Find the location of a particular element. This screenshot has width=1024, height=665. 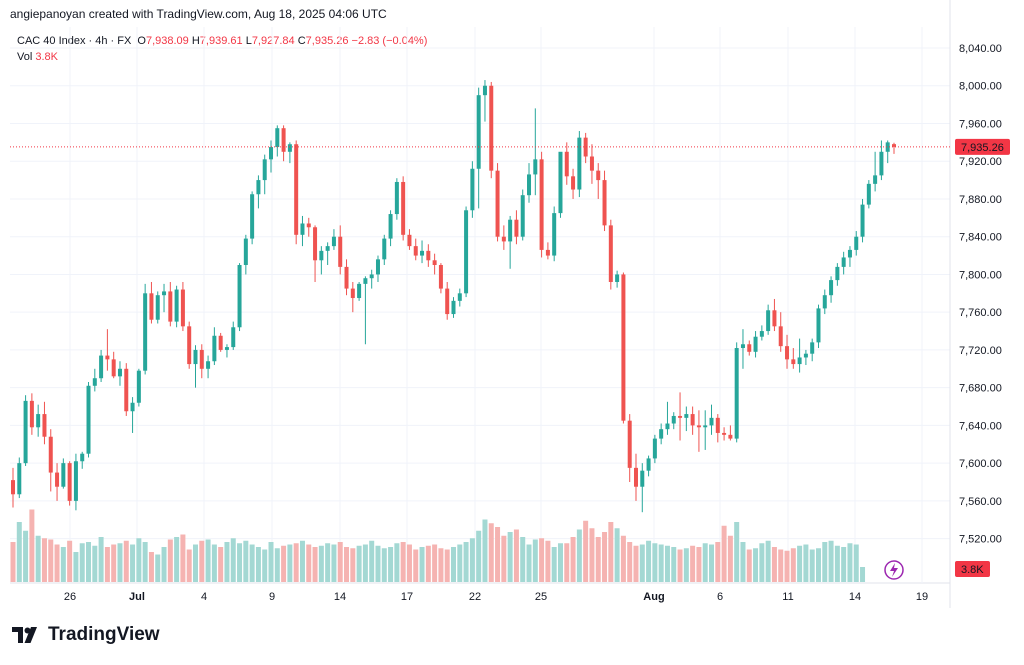

time-tick-label: 14 is located at coordinates (855, 597).